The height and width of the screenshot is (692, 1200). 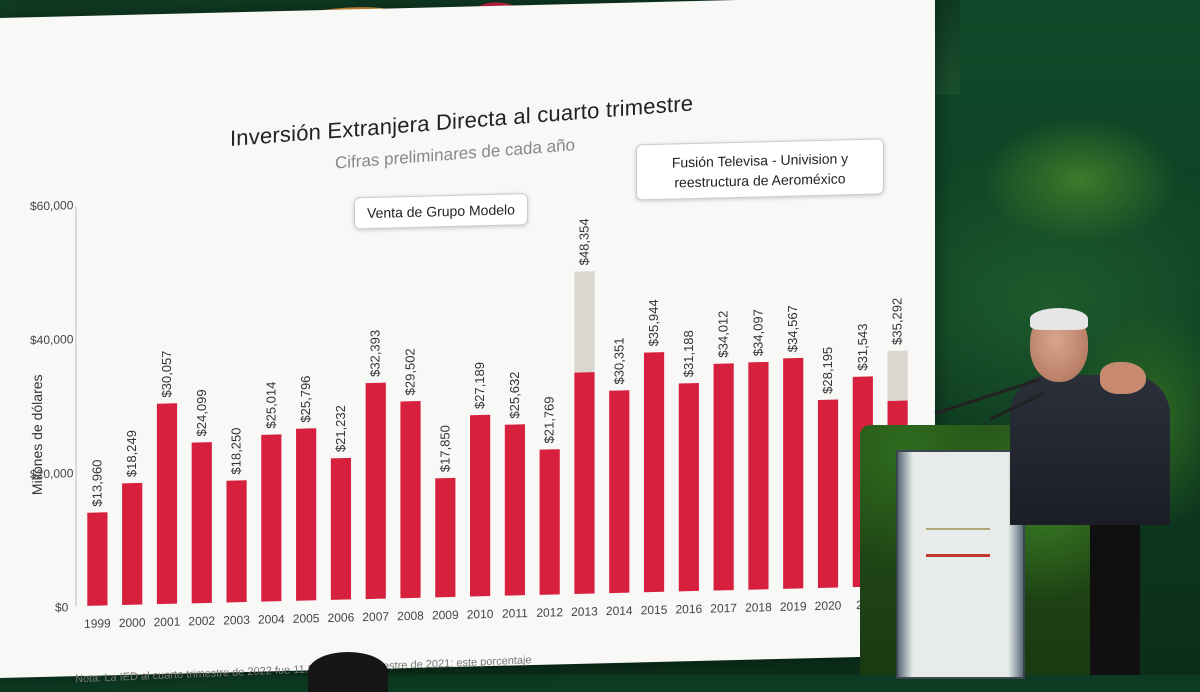 What do you see at coordinates (618, 360) in the screenshot?
I see `bar-value-label: $30,351` at bounding box center [618, 360].